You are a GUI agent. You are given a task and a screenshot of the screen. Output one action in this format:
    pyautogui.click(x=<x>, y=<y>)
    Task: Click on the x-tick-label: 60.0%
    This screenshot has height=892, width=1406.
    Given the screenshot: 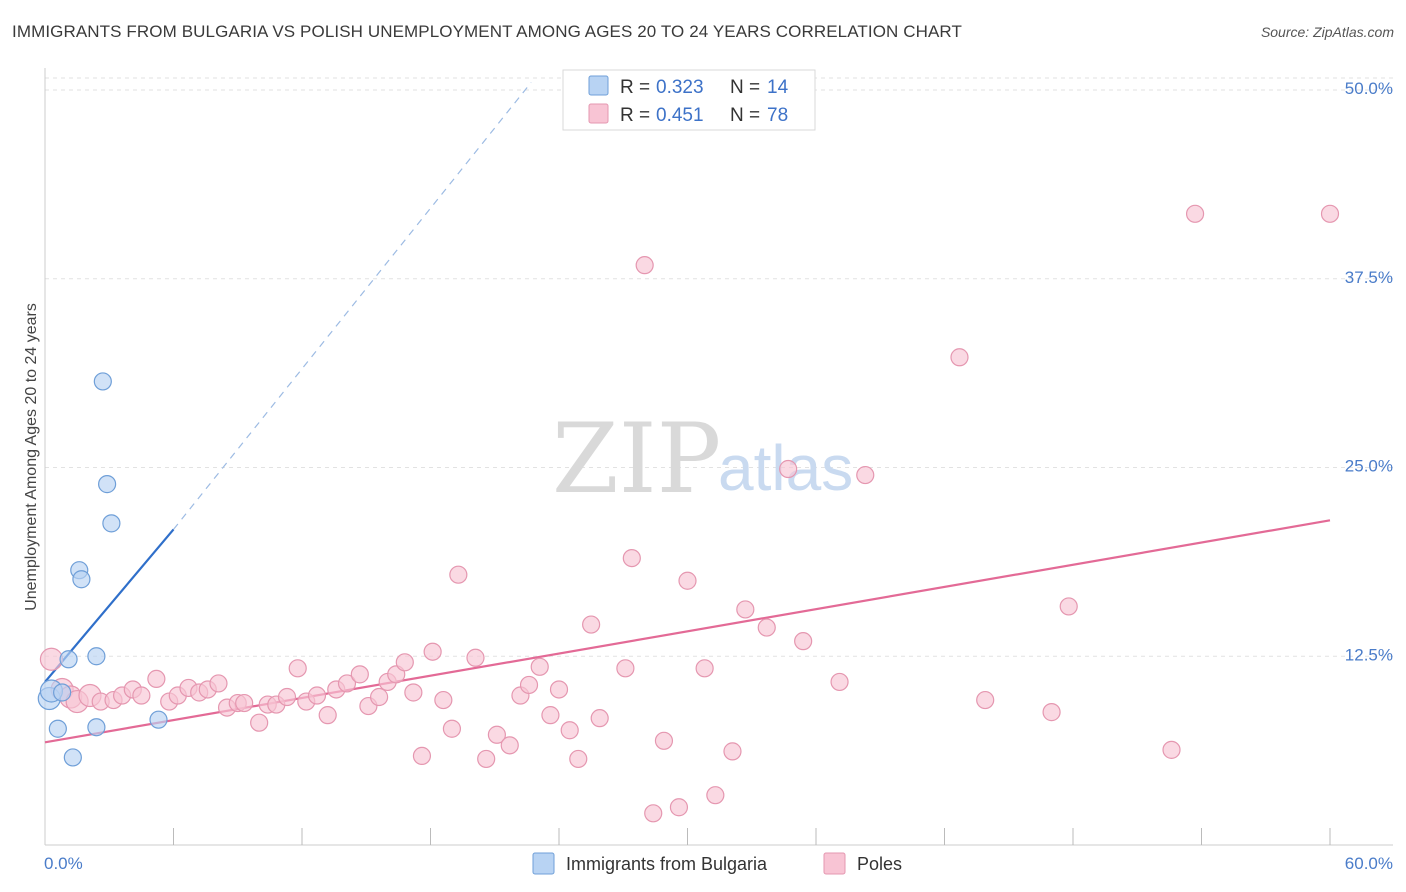 What is the action you would take?
    pyautogui.click(x=1369, y=863)
    